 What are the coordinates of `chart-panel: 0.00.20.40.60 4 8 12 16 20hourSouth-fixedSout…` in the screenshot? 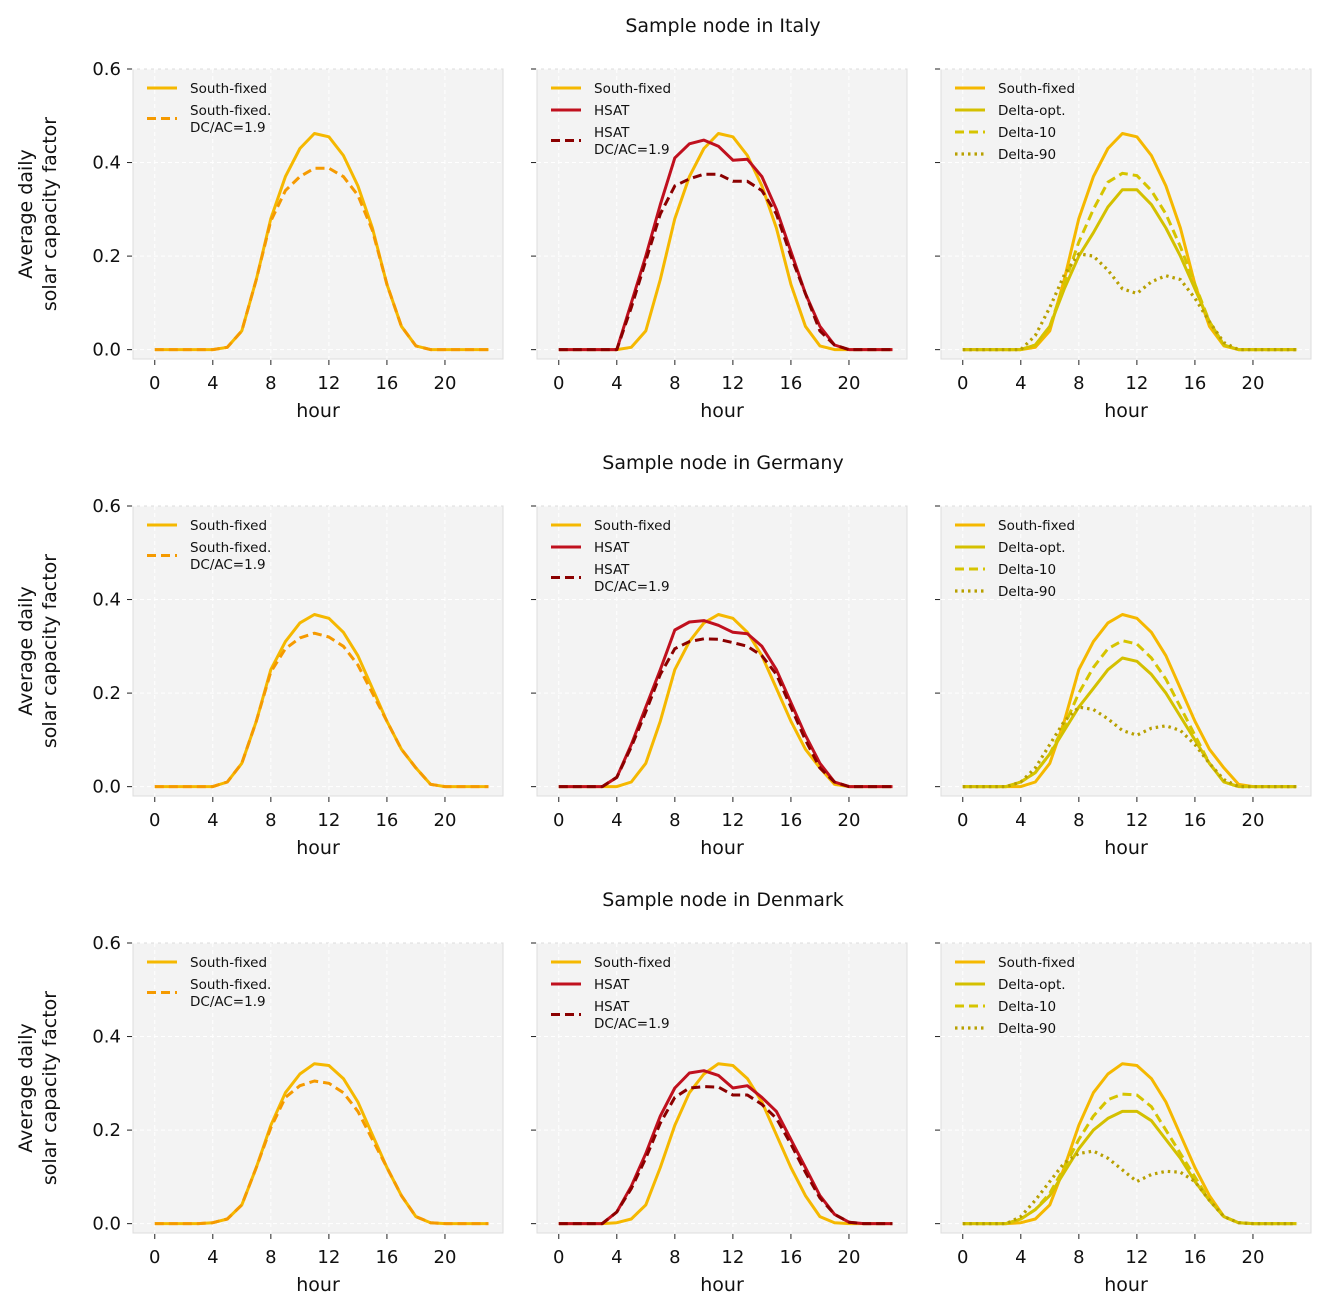 It's located at (298, 1114).